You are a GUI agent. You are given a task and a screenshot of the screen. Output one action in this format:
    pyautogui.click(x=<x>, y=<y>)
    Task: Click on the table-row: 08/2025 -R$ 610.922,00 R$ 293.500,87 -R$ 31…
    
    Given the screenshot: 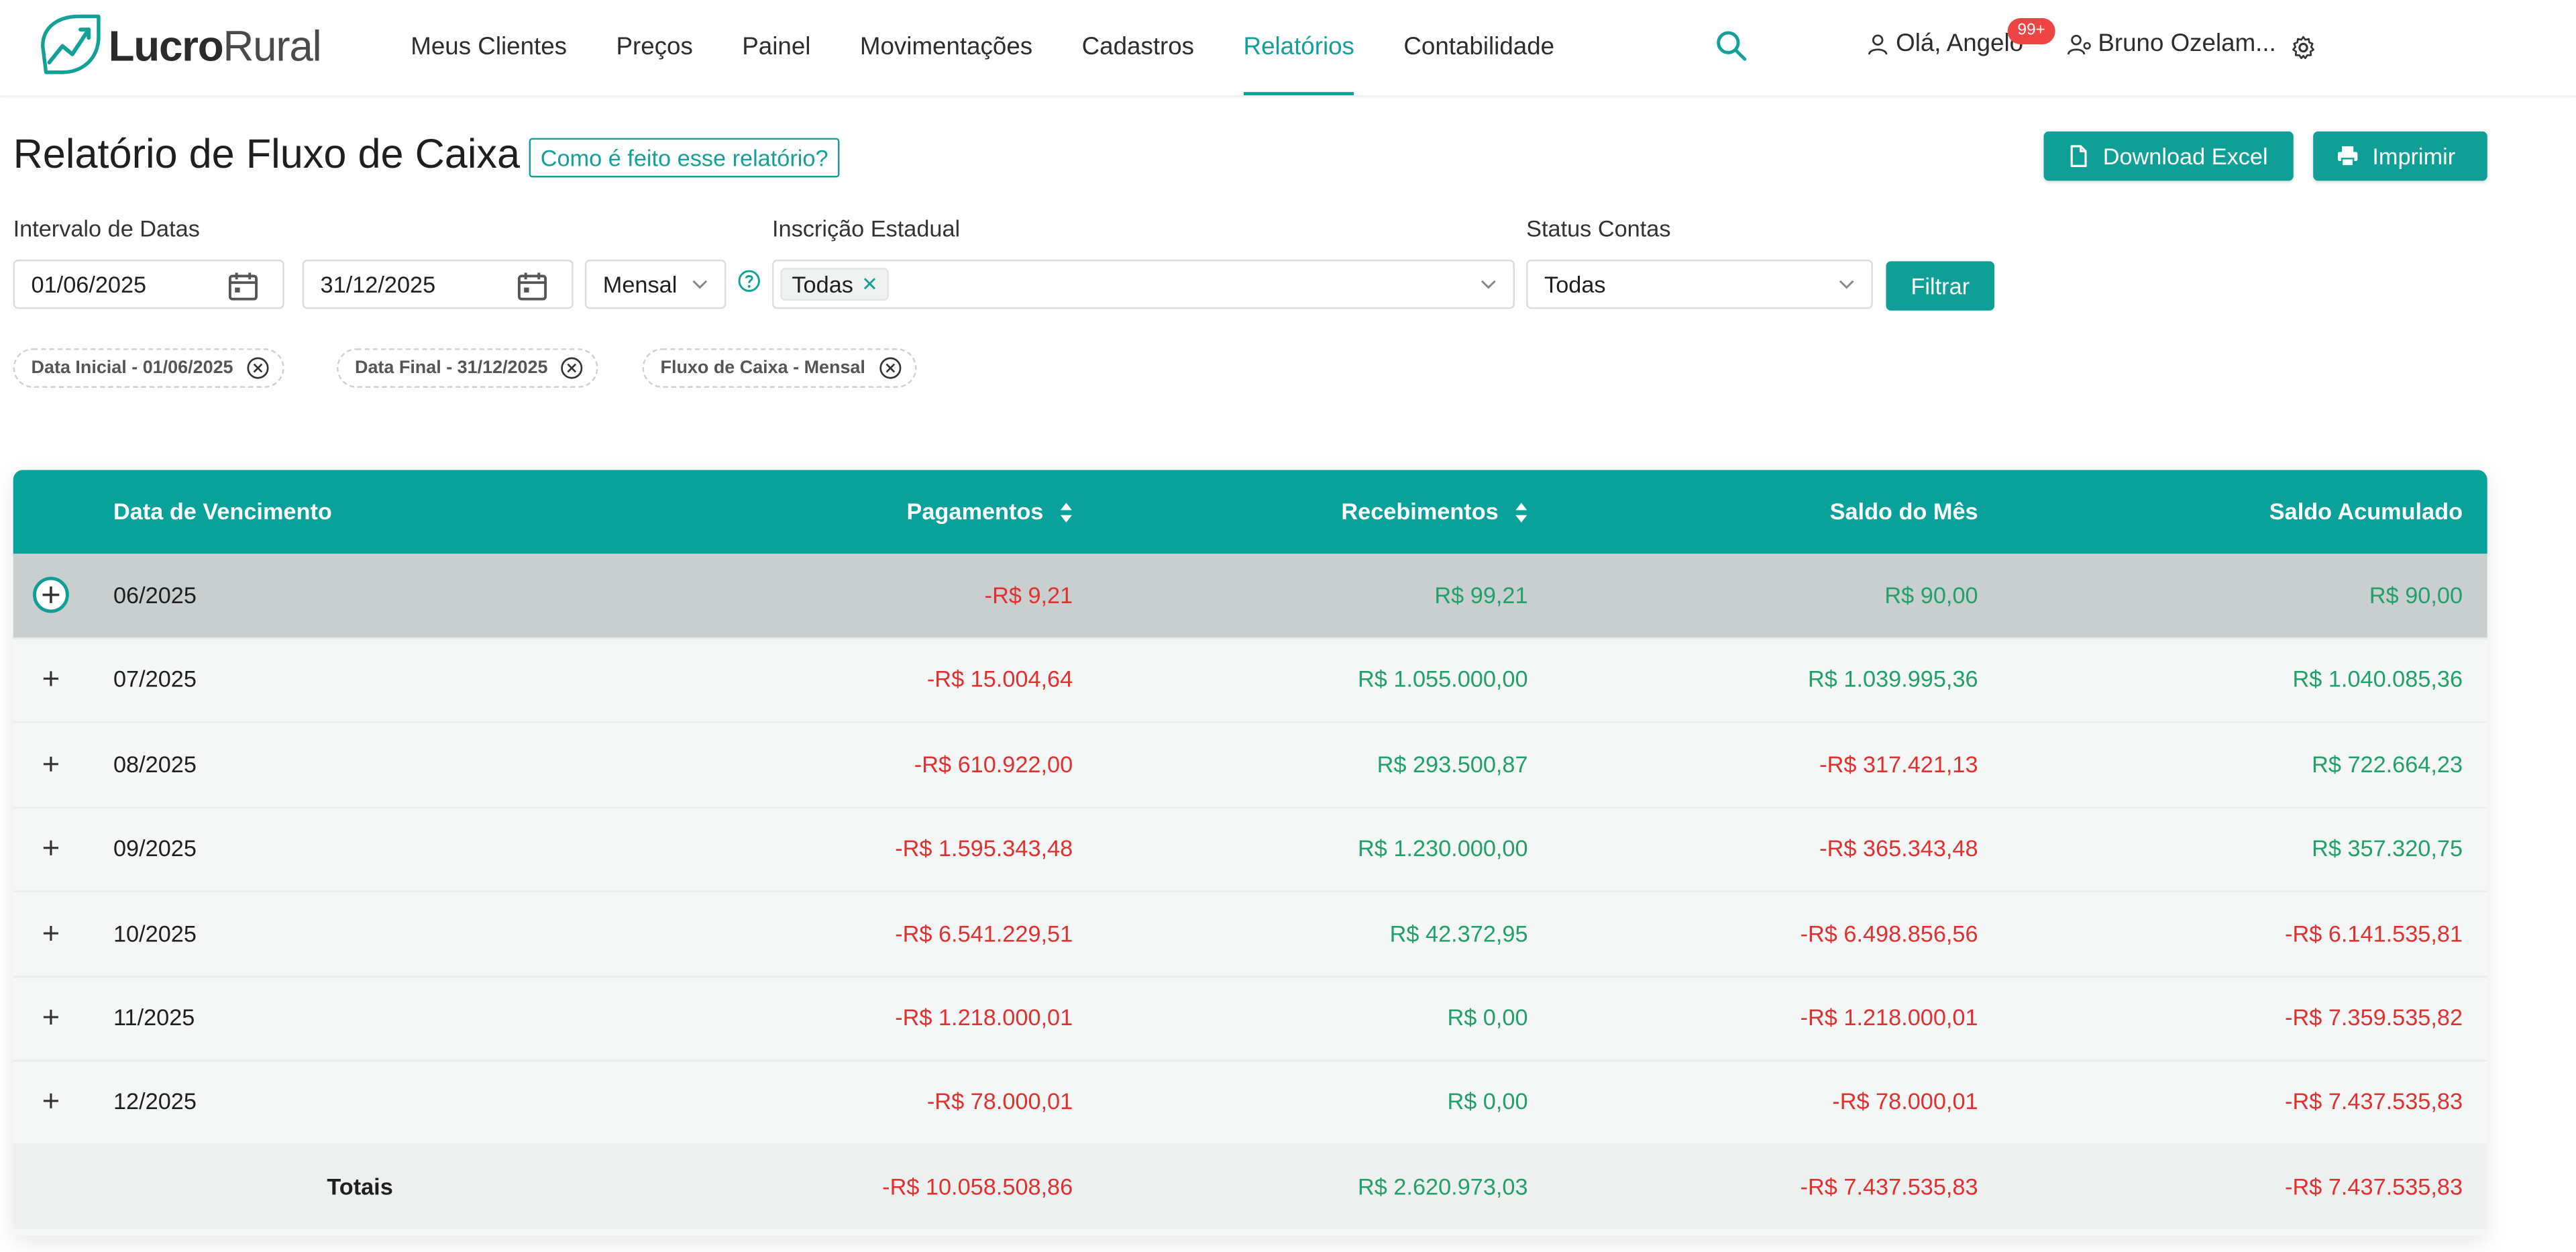 What is the action you would take?
    pyautogui.click(x=1250, y=765)
    